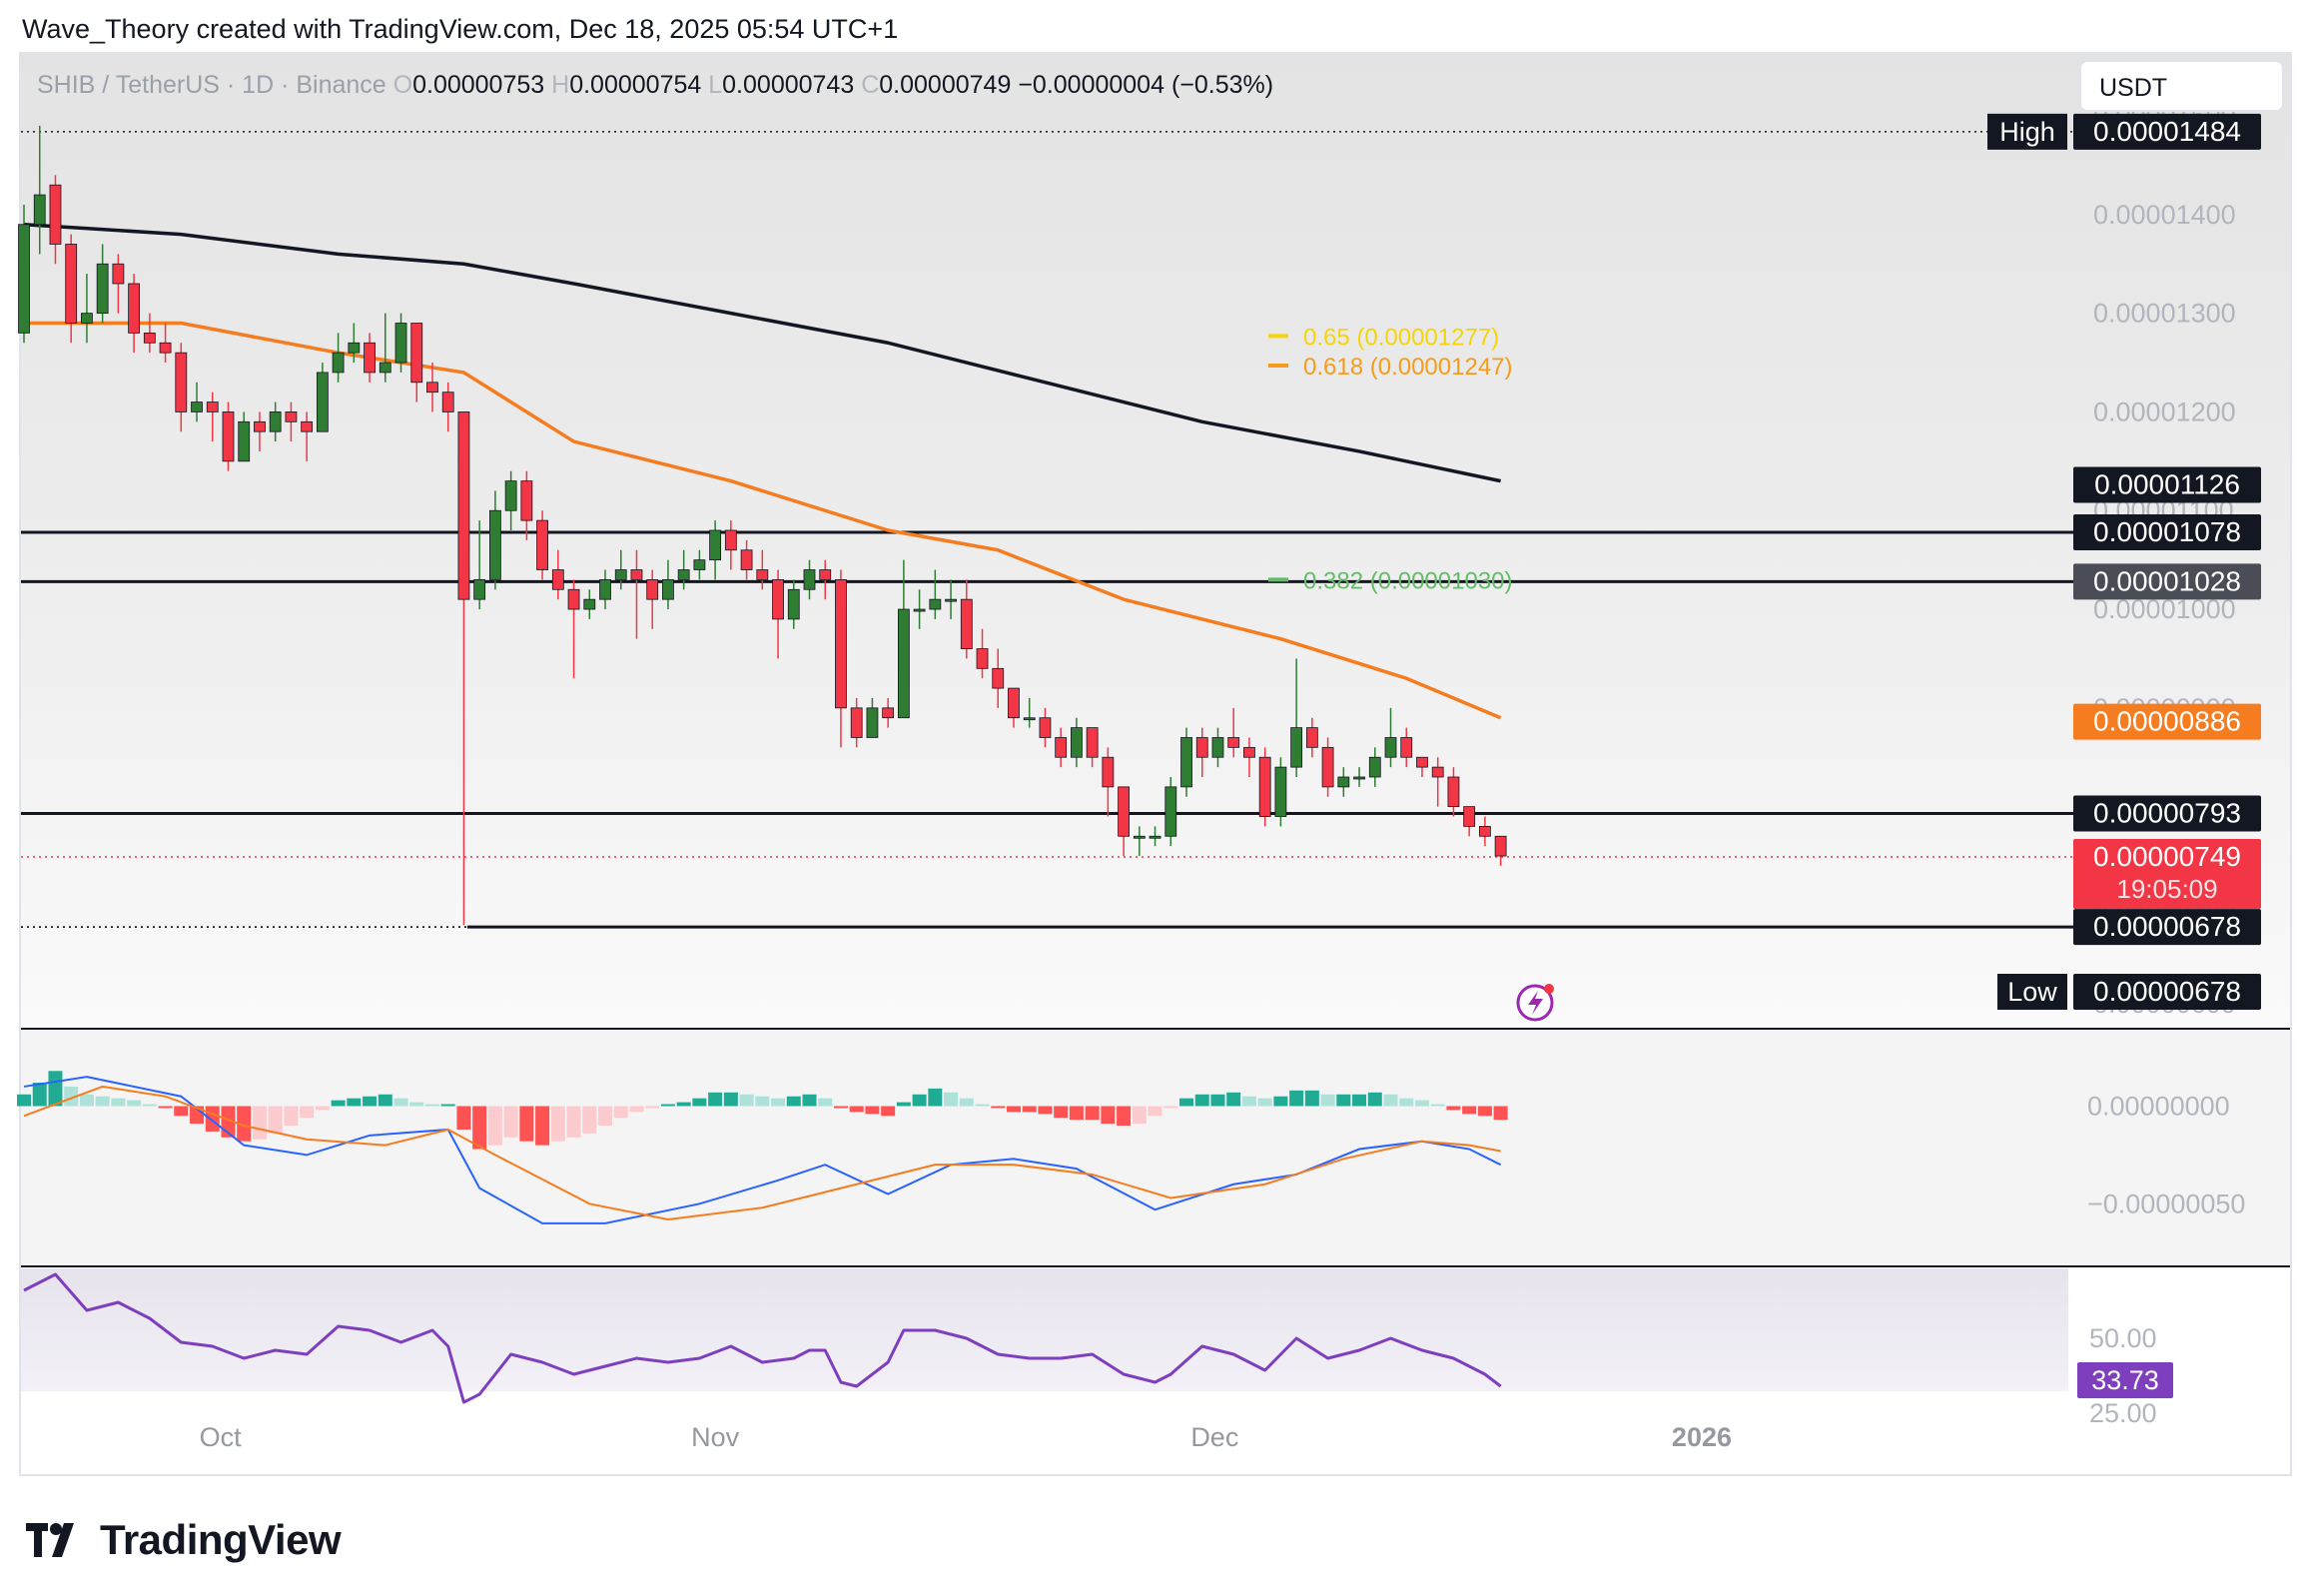 This screenshot has width=2311, height=1596. I want to click on tradingview-logo: TradingView, so click(184, 1540).